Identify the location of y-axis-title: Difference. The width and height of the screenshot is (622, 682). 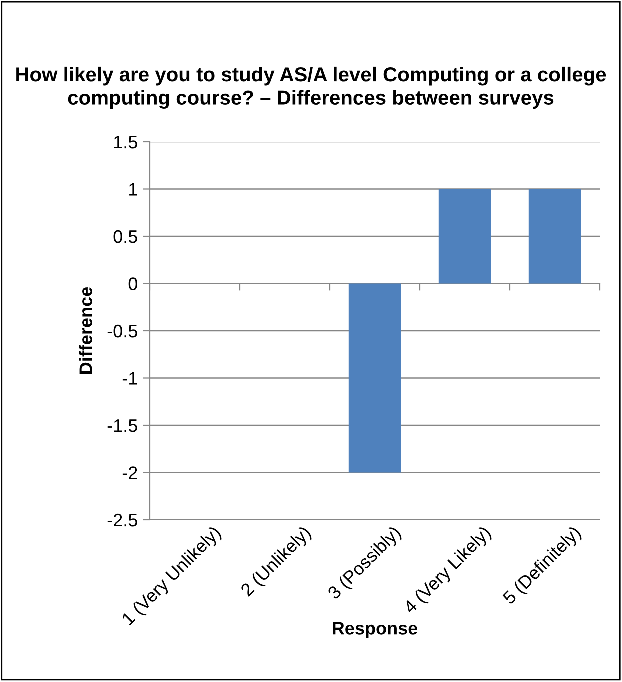
(85, 330).